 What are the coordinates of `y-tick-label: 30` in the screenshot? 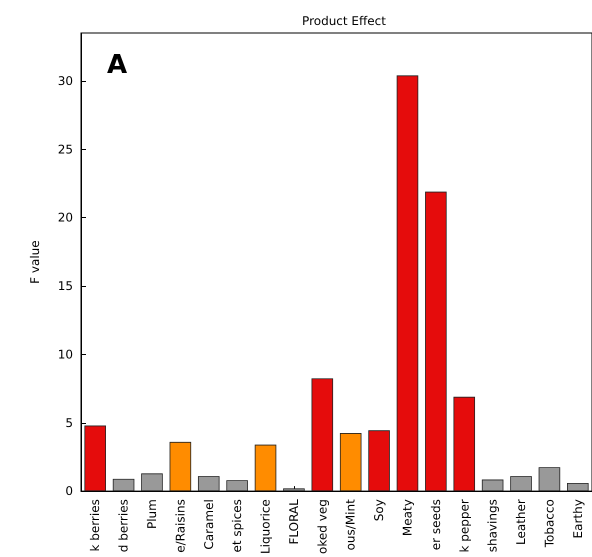 It's located at (65, 81).